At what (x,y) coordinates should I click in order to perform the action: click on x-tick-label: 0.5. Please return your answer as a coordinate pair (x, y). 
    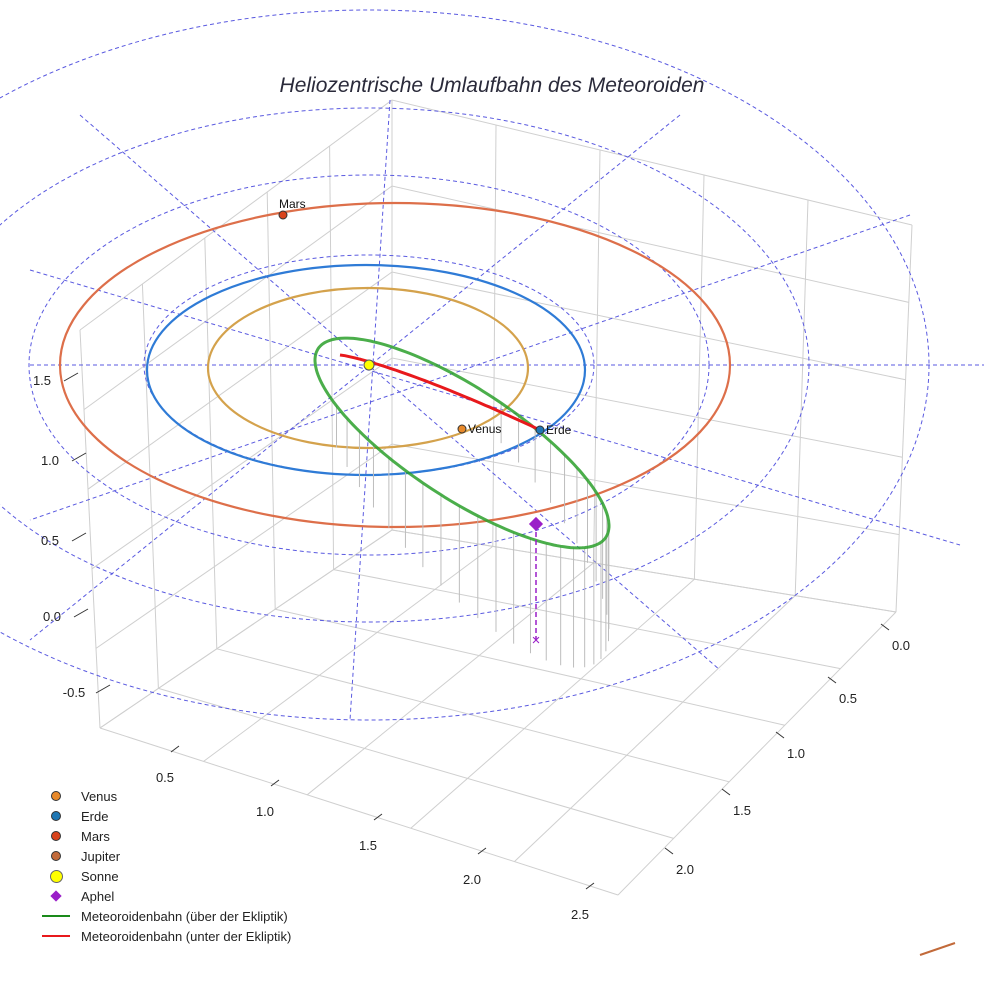
    Looking at the image, I should click on (165, 777).